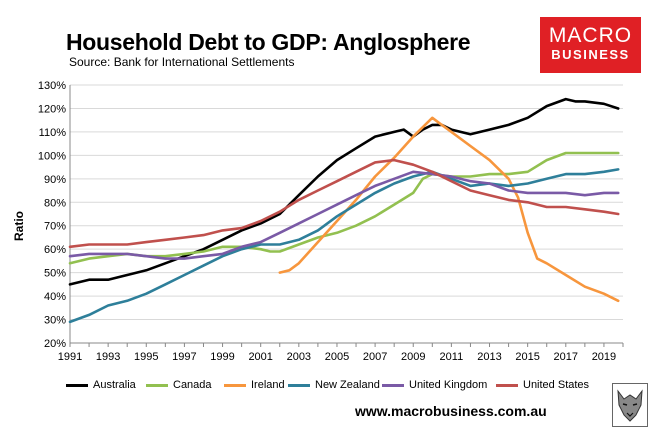  What do you see at coordinates (452, 357) in the screenshot?
I see `x-tick-label: 2011` at bounding box center [452, 357].